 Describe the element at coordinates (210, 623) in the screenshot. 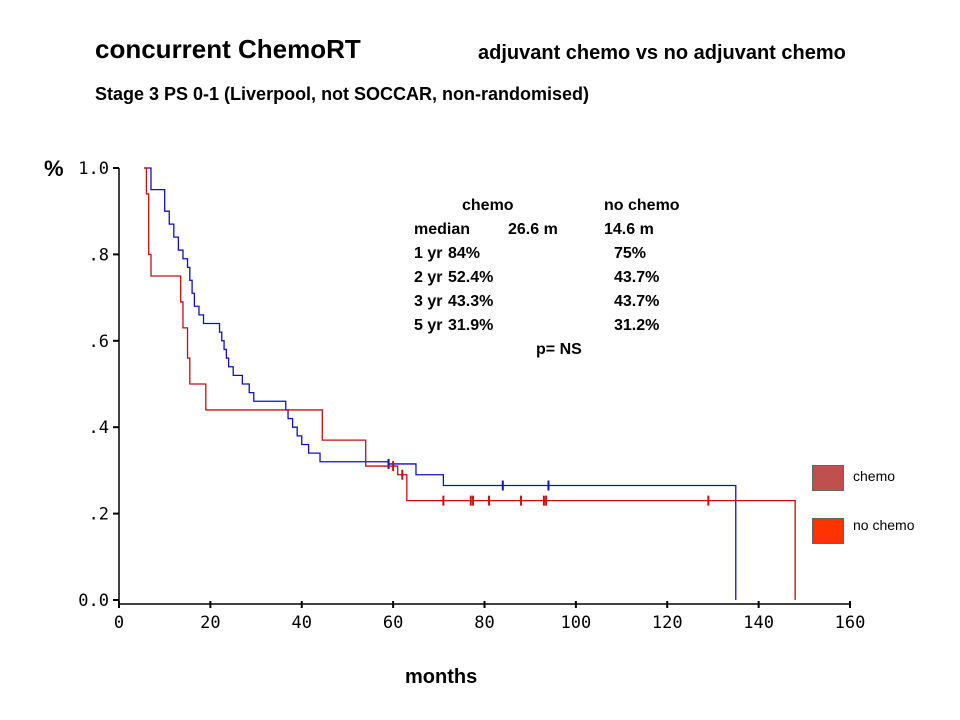

I see `x-tick-label: 20` at that location.